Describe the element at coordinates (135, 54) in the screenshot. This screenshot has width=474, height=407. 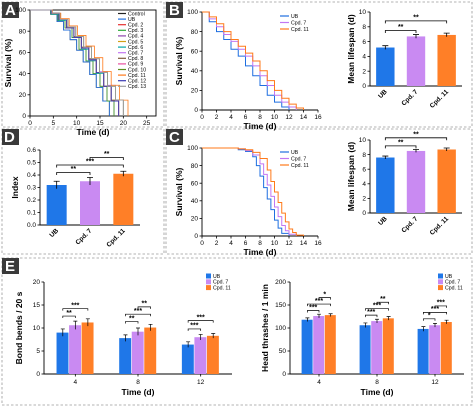
I see `panel-a-legend-entry: Cpd. 7` at that location.